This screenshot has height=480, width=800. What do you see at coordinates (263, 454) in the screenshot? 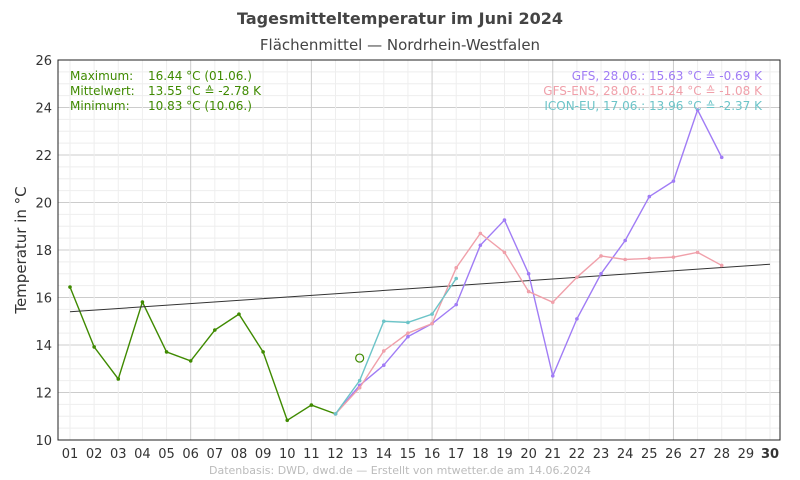
I see `x-tick-label: 09` at bounding box center [263, 454].